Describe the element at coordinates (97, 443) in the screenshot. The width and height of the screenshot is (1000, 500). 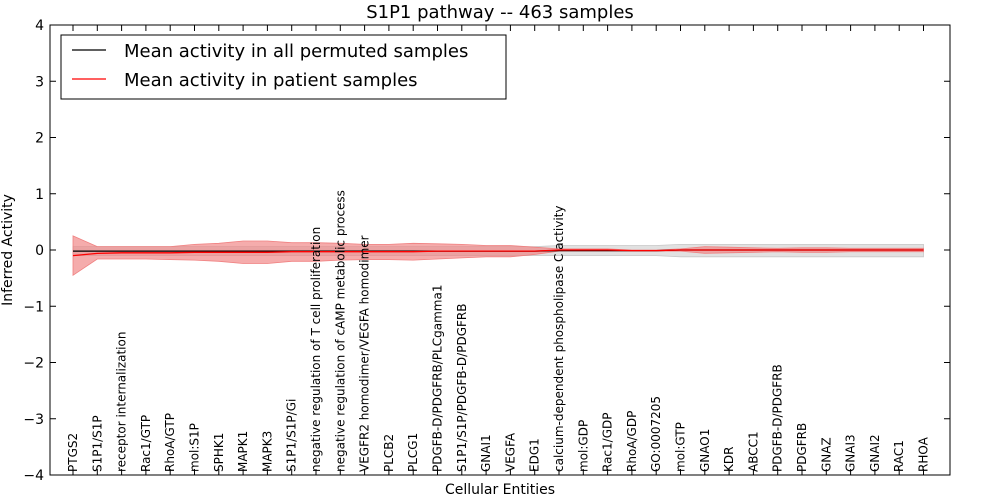
I see `category-label: S1P1/S1P` at that location.